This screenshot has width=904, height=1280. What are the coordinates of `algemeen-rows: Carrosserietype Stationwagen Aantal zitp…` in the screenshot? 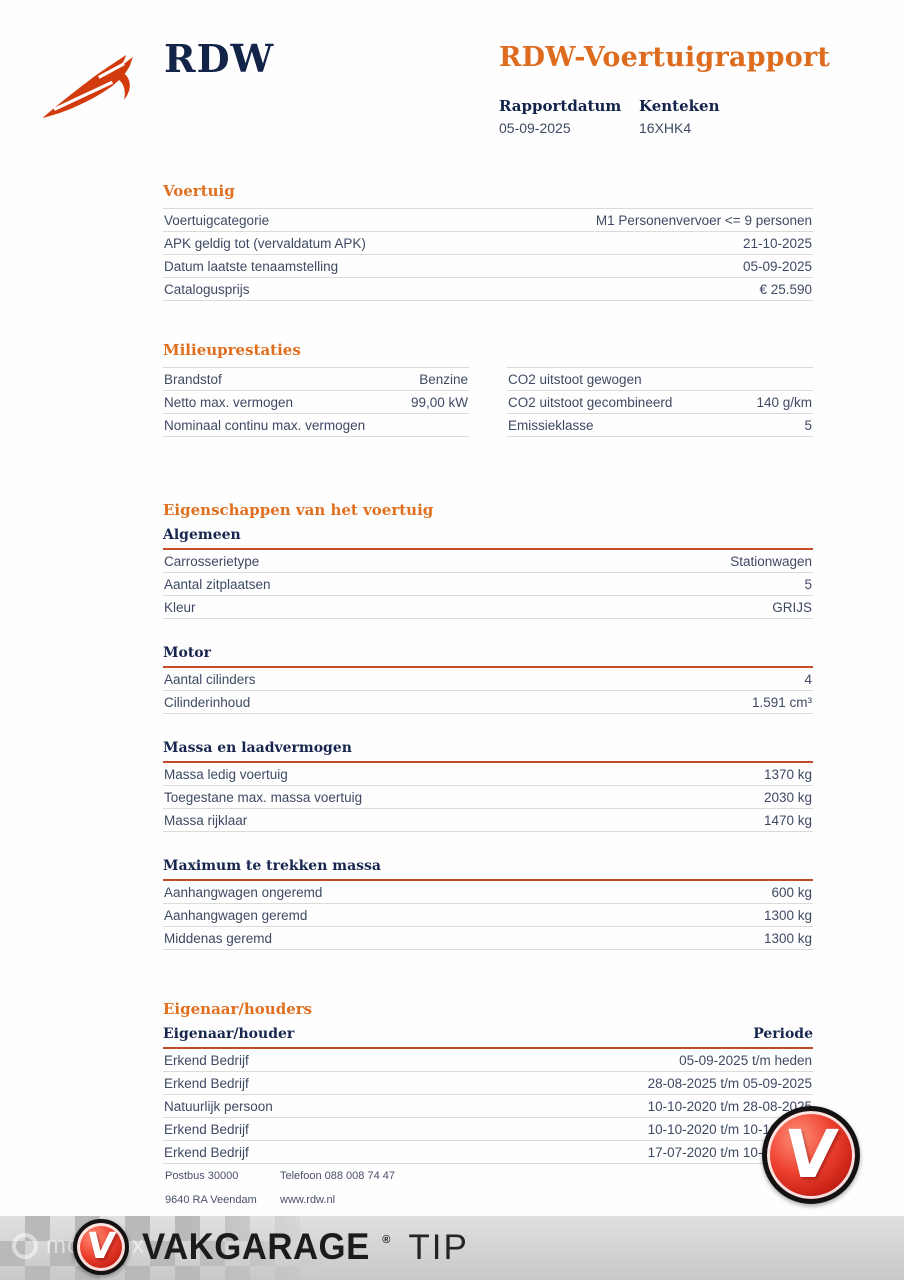 It's located at (488, 584).